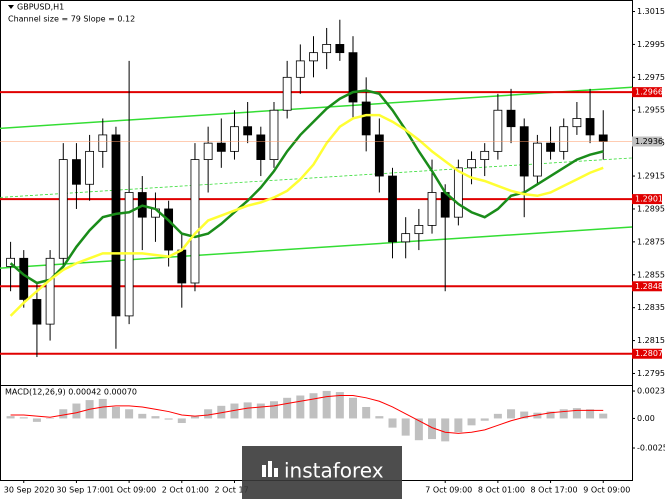 This screenshot has width=665, height=499. What do you see at coordinates (651, 391) in the screenshot?
I see `macd-tick-label: 0.00239` at bounding box center [651, 391].